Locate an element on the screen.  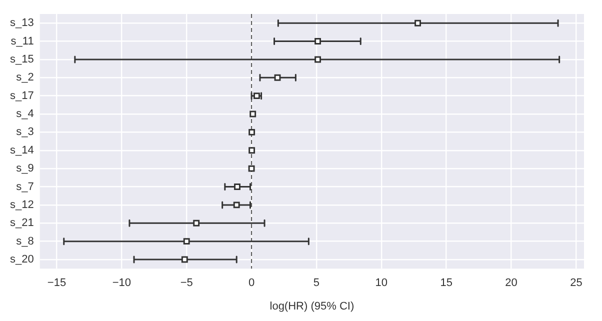
x-axis-title: log(HR) (95% CI) is located at coordinates (312, 306).